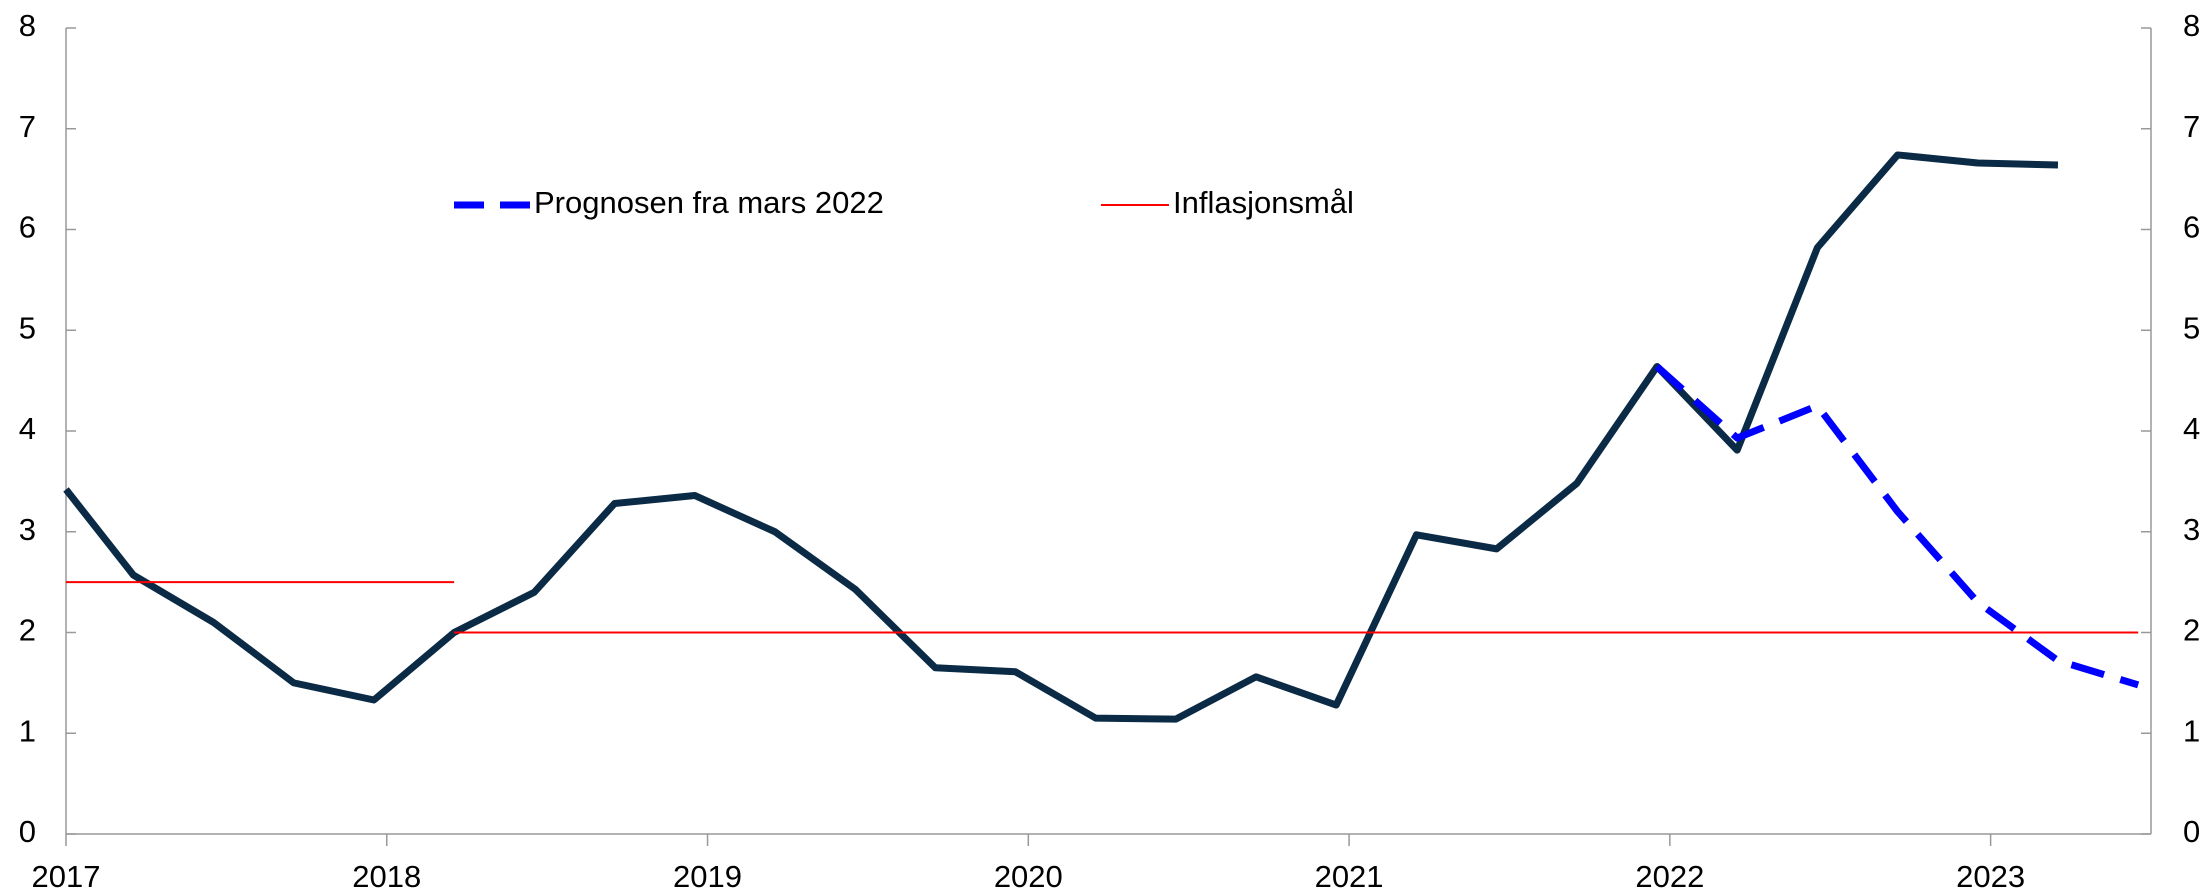  What do you see at coordinates (27, 630) in the screenshot?
I see `y-tick-label: 2` at bounding box center [27, 630].